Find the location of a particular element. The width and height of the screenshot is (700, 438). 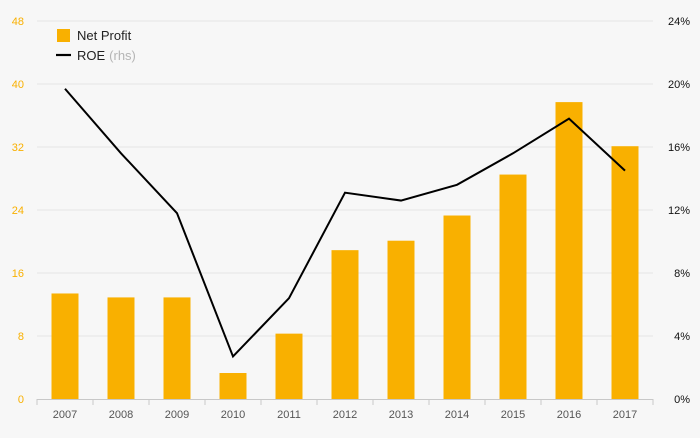

x-tick-label: 2016 is located at coordinates (569, 415).